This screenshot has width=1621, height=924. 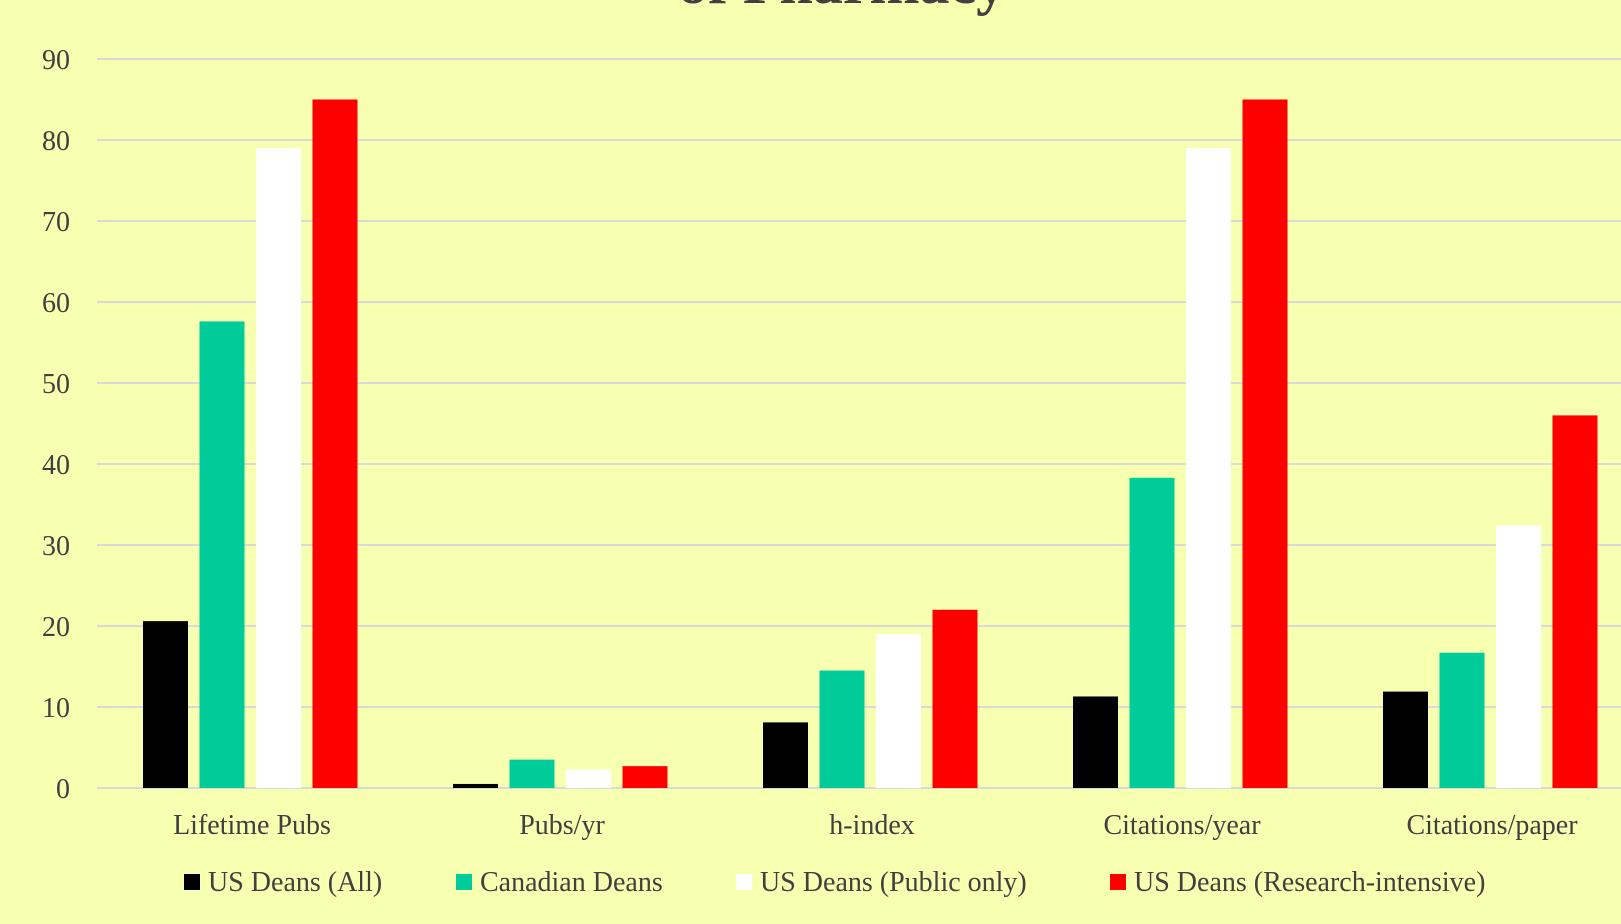 What do you see at coordinates (1182, 825) in the screenshot?
I see `x-tick-label: Citations/year` at bounding box center [1182, 825].